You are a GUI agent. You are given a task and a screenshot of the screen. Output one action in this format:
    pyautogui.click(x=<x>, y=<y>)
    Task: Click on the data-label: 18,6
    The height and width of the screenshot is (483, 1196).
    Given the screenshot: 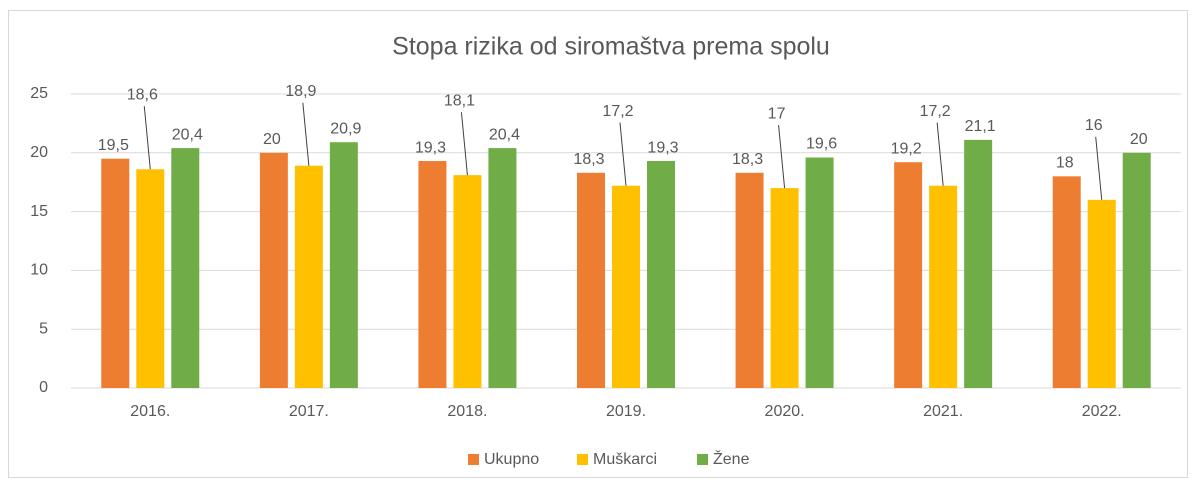 What is the action you would take?
    pyautogui.click(x=142, y=94)
    